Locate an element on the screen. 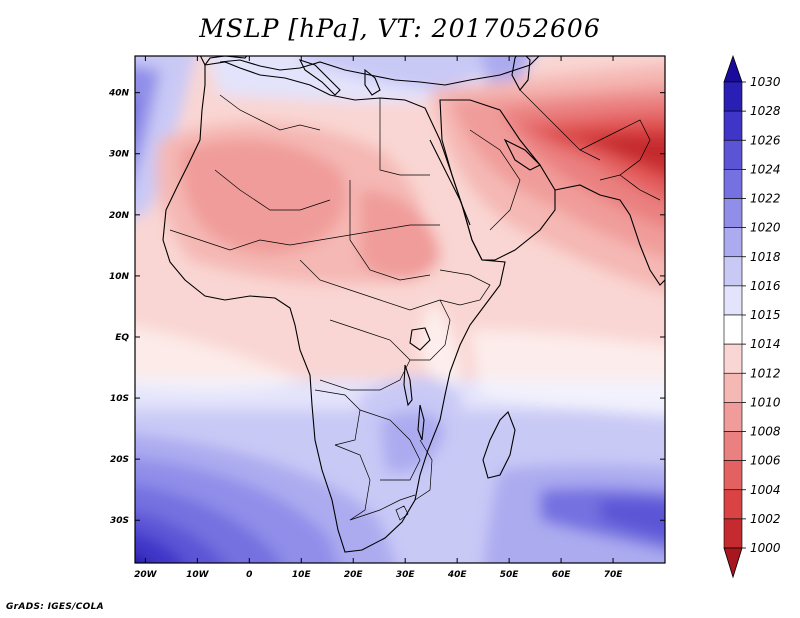 The height and width of the screenshot is (618, 800). colorbar-arrow-top is located at coordinates (733, 68).